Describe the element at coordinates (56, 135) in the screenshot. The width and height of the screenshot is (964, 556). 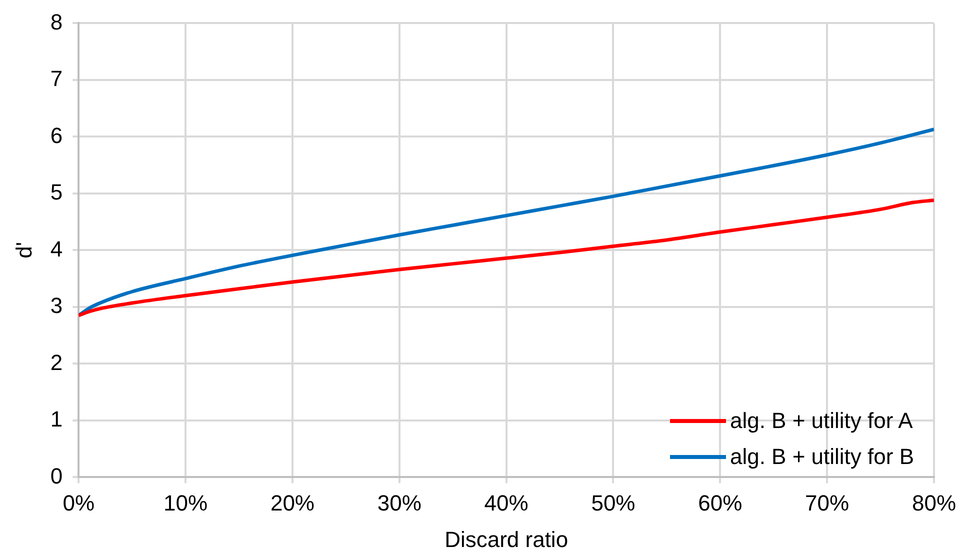
I see `y-tick-label: 6` at that location.